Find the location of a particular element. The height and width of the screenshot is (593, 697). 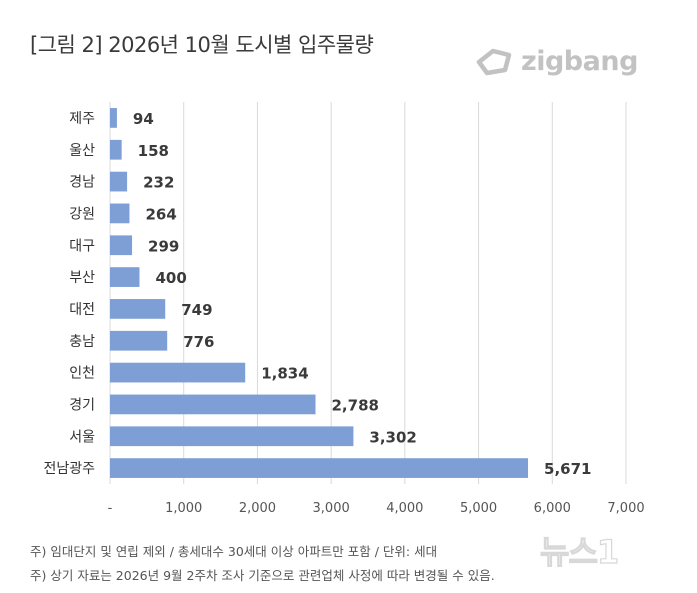

value-label: 2,788 is located at coordinates (355, 405).